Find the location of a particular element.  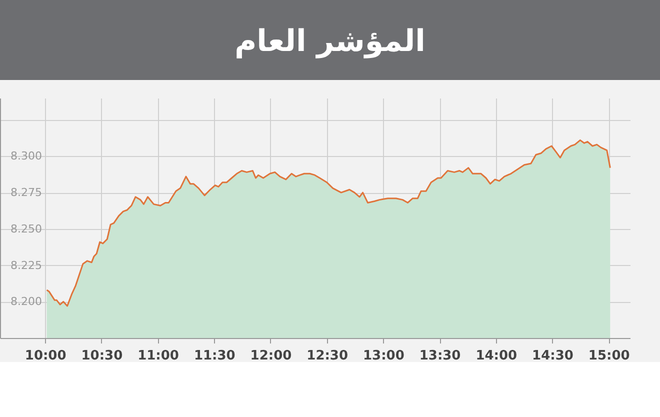

y-tick-label: 8.275 is located at coordinates (26, 193).